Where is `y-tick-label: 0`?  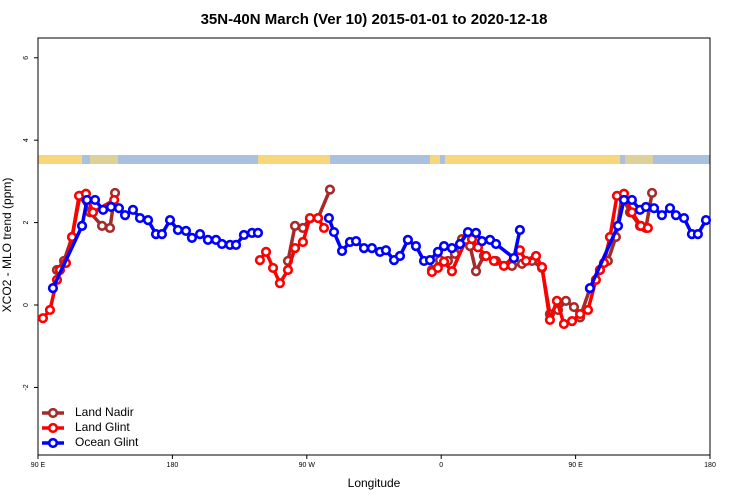 y-tick-label: 0 is located at coordinates (26, 305).